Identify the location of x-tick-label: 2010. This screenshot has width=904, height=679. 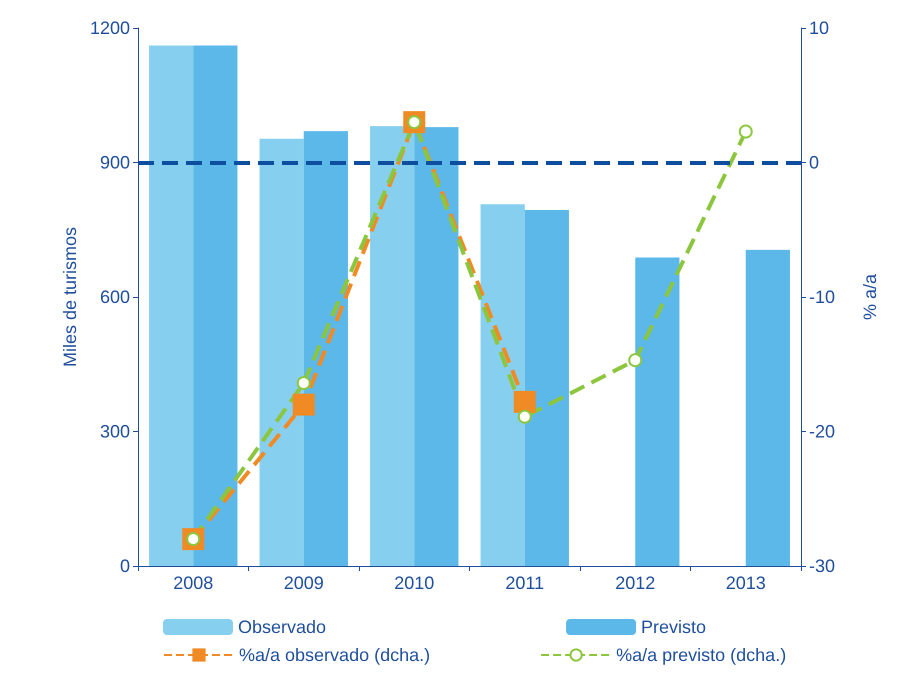
(414, 583).